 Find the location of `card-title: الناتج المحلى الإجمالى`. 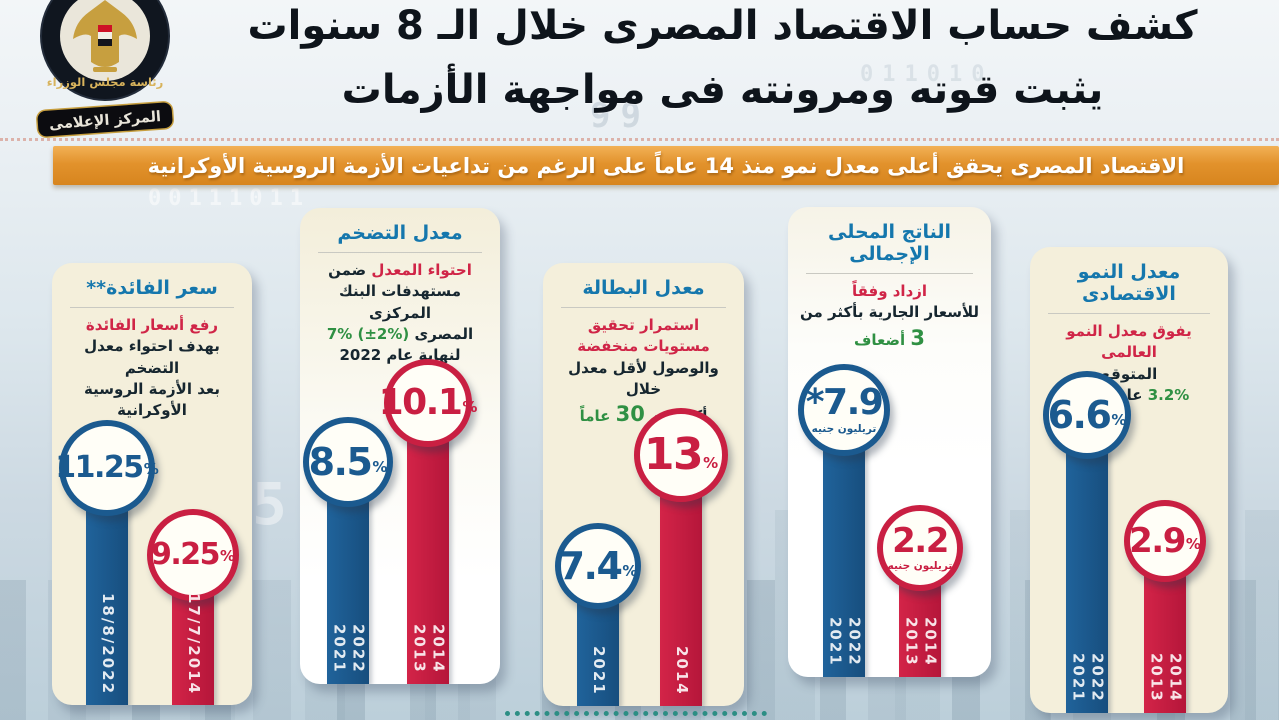

card-title: الناتج المحلى الإجمالى is located at coordinates (889, 243).